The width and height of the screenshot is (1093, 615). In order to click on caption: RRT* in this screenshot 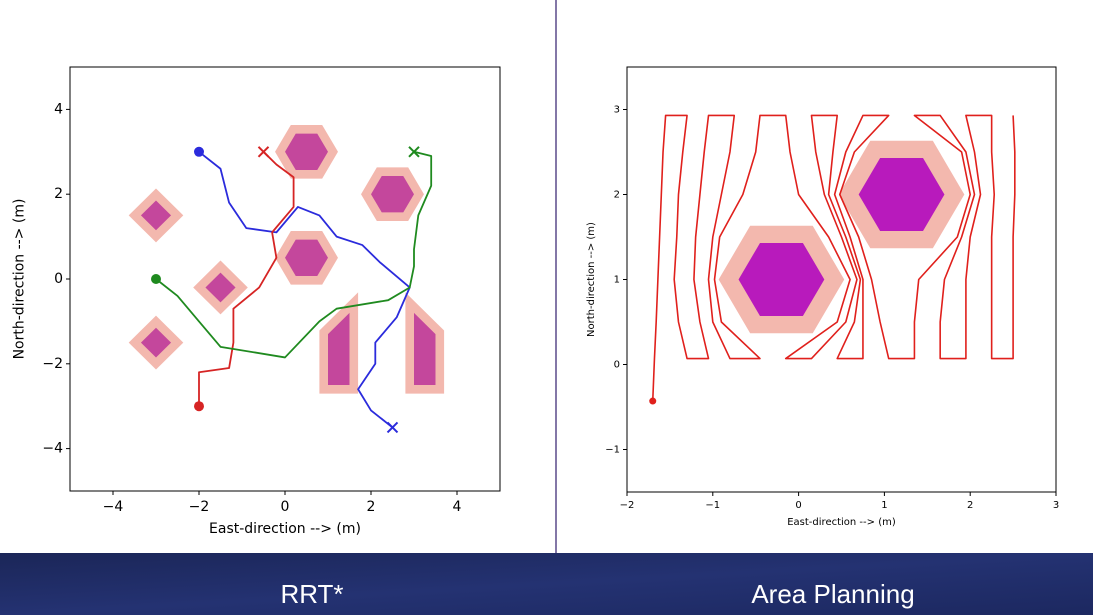, I will do `click(311, 594)`.